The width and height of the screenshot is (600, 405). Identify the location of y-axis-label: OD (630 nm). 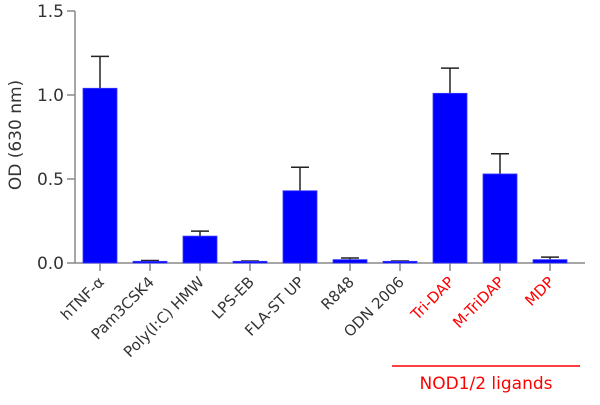
(16, 135).